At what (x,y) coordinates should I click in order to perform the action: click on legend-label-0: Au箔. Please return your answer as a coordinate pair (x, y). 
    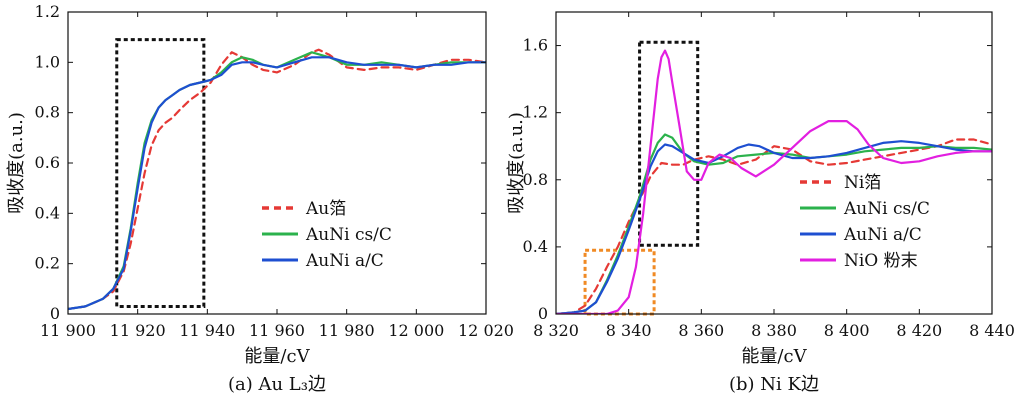
    Looking at the image, I should click on (325, 209).